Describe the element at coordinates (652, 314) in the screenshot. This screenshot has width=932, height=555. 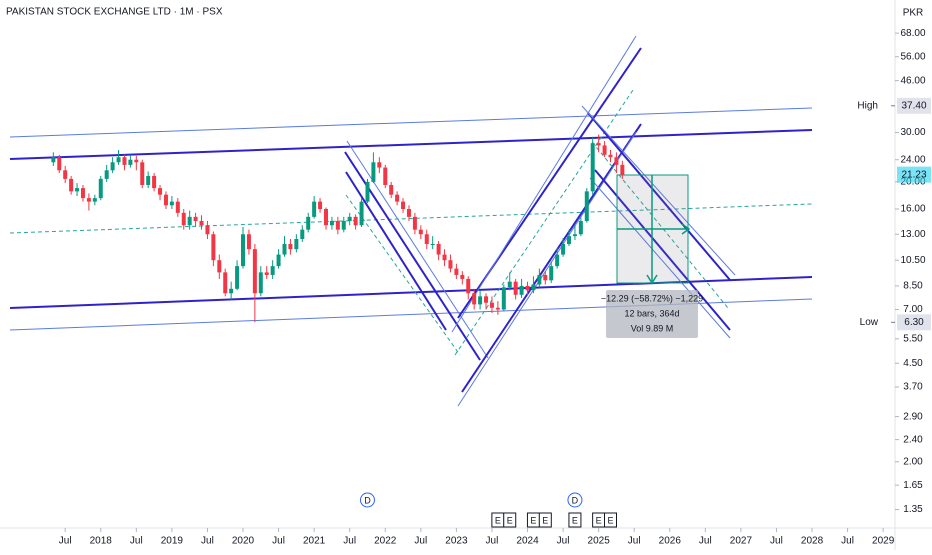
I see `measure-tooltip` at that location.